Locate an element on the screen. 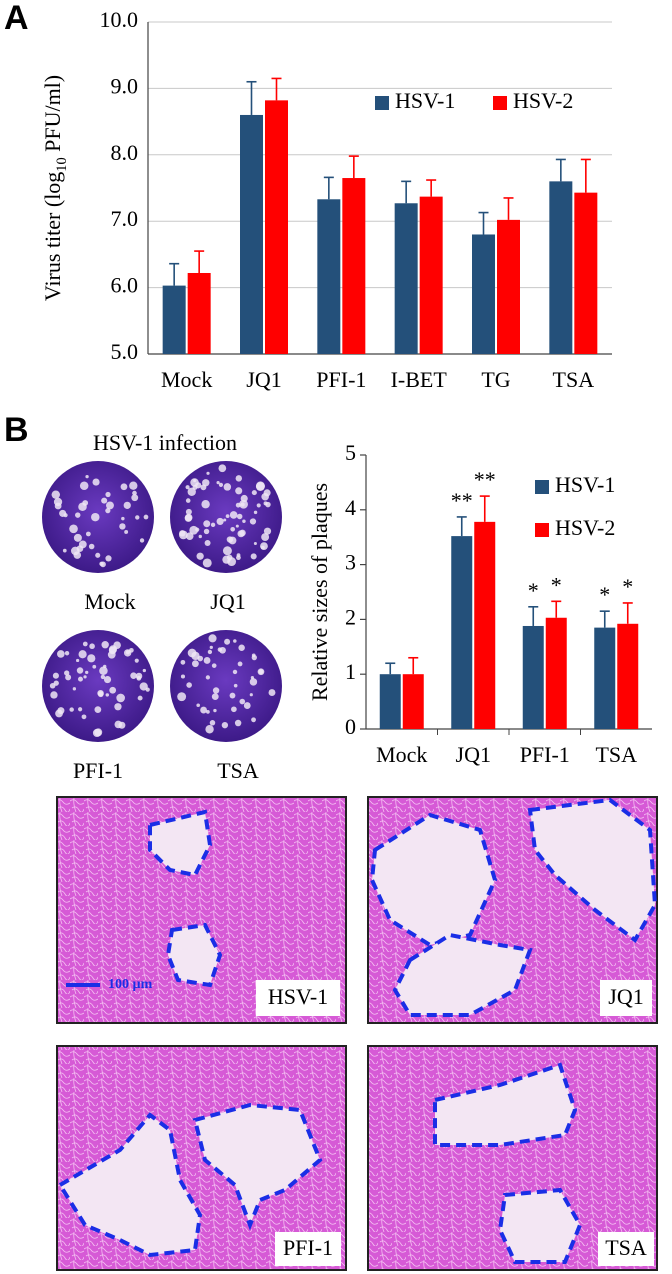 The image size is (672, 1274). y-tick-label: 5.0 is located at coordinates (125, 351).